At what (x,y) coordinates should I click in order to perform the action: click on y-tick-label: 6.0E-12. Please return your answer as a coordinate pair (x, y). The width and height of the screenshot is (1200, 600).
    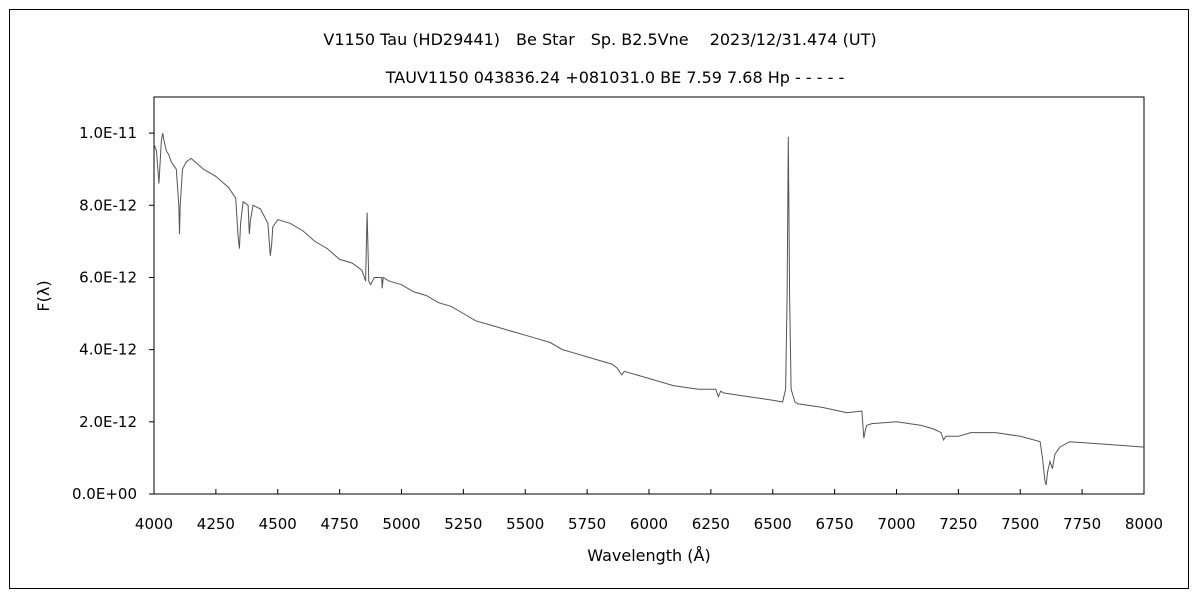
    Looking at the image, I should click on (108, 277).